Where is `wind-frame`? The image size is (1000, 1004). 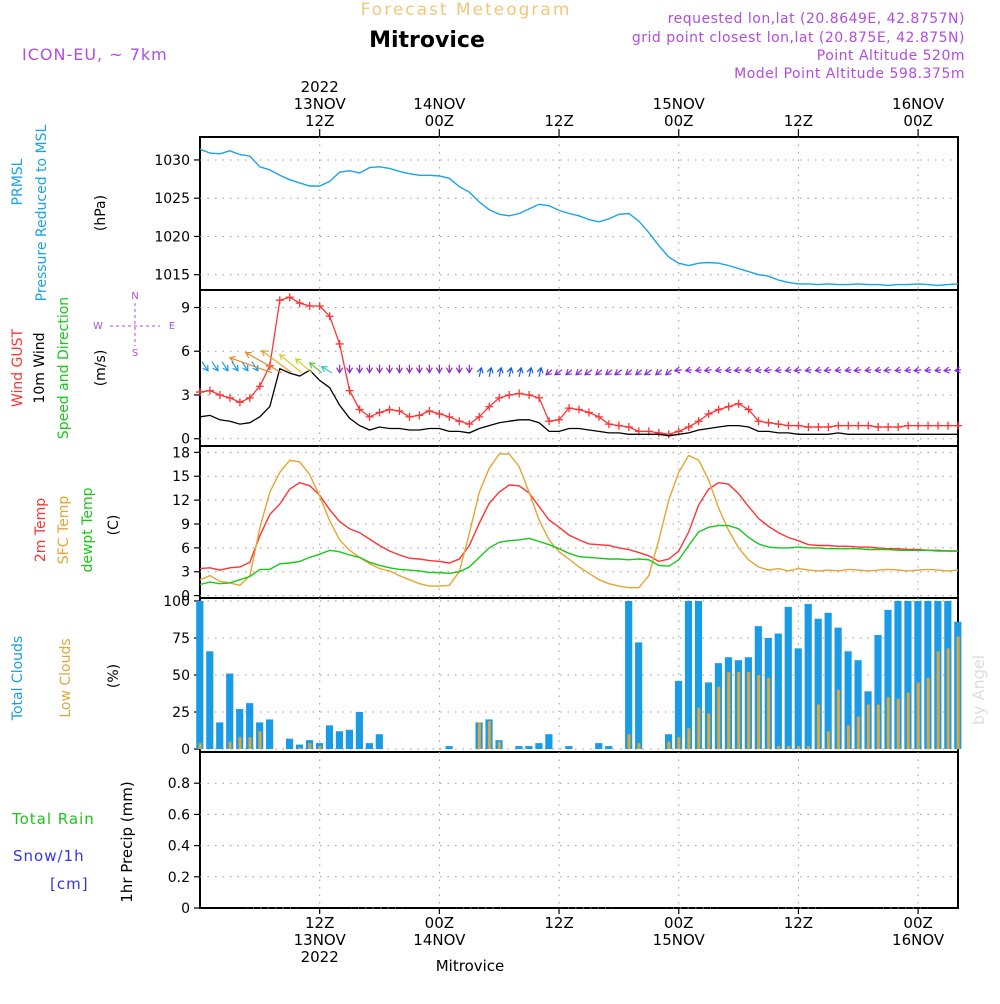
wind-frame is located at coordinates (579, 368).